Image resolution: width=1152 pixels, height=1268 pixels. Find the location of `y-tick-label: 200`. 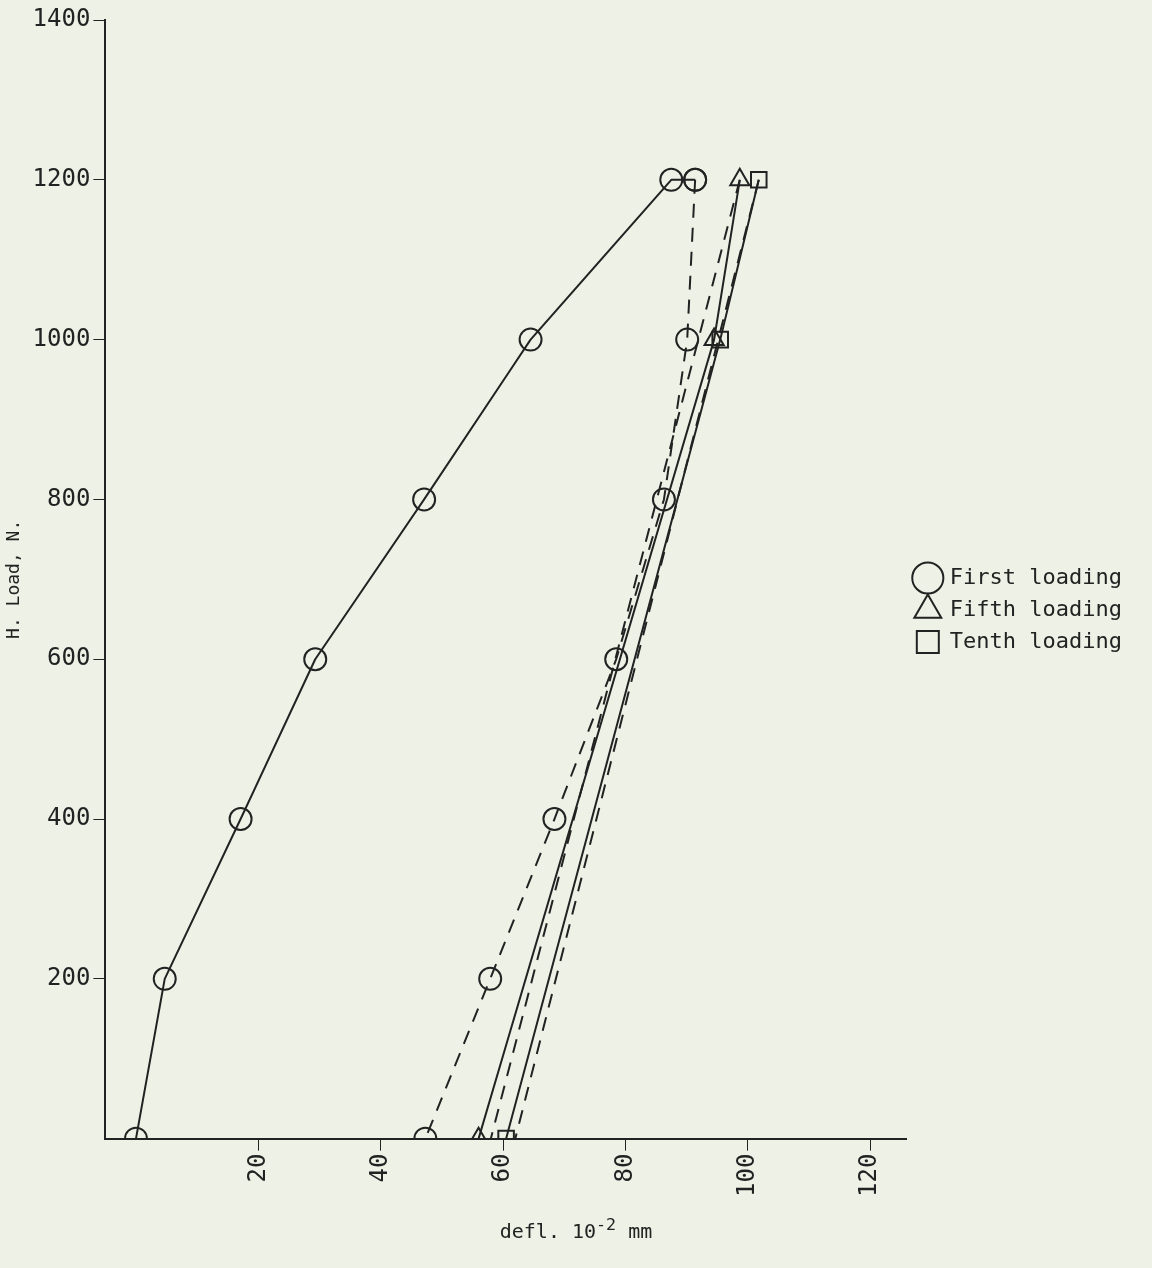

y-tick-label: 200 is located at coordinates (69, 977).